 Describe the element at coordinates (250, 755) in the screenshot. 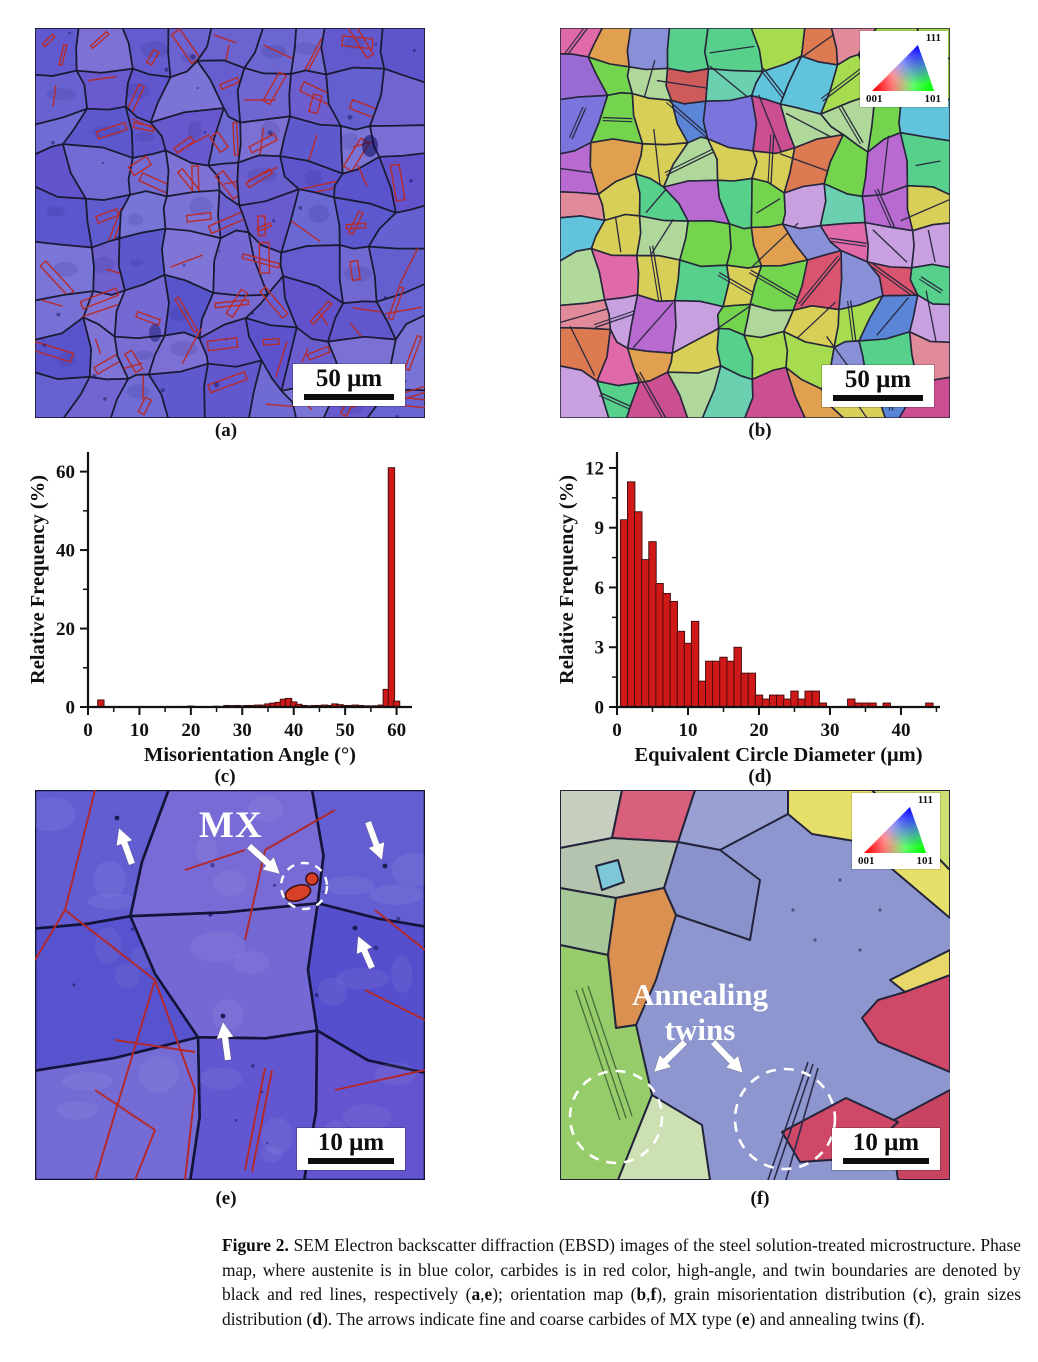

I see `svg-text: Misorientation Angle (°)` at that location.